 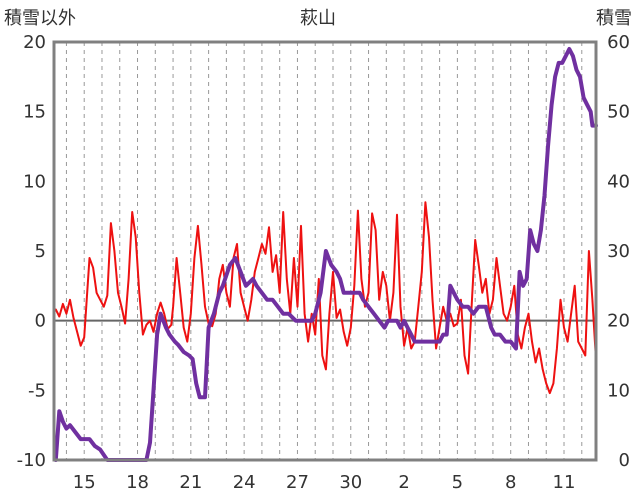 What do you see at coordinates (40, 321) in the screenshot?
I see `y-left-tick-label: 0` at bounding box center [40, 321].